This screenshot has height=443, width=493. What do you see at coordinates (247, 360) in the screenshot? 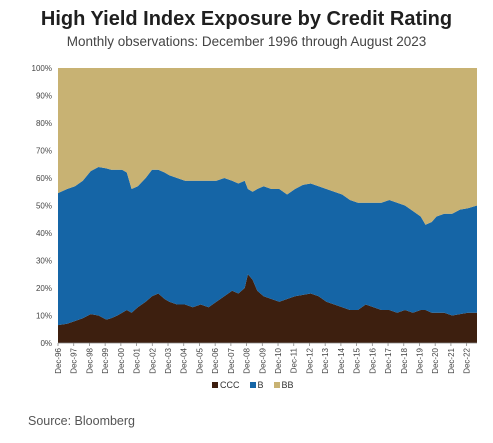
I see `x-tick-label: Dec-08` at bounding box center [247, 360].